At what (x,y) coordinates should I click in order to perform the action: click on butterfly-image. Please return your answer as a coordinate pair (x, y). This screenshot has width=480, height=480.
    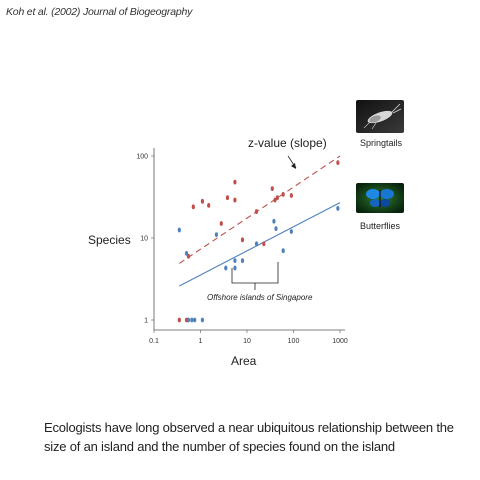
    Looking at the image, I should click on (380, 198).